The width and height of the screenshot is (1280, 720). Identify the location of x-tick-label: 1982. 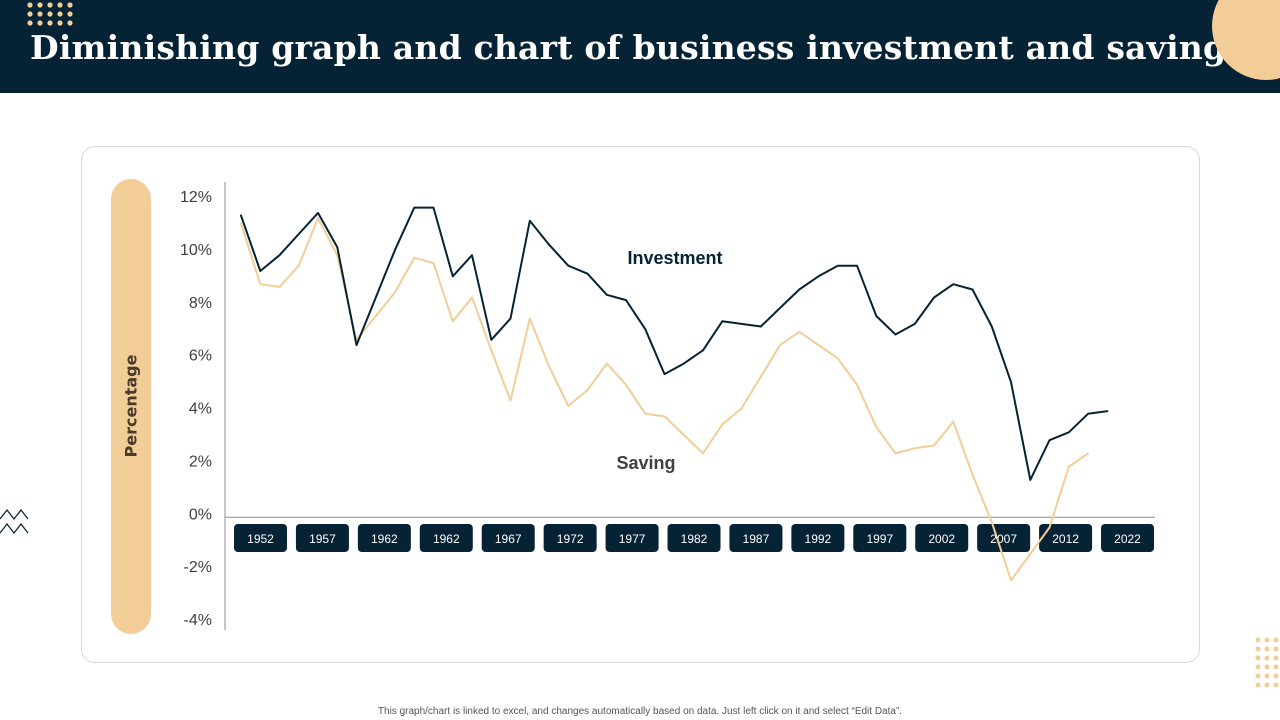
(694, 539).